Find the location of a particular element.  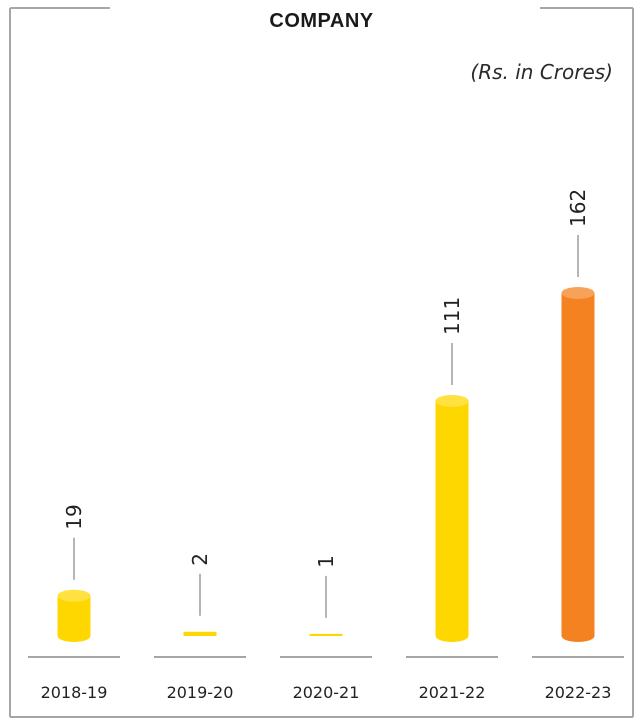

category-label: 2019-20 is located at coordinates (200, 692).